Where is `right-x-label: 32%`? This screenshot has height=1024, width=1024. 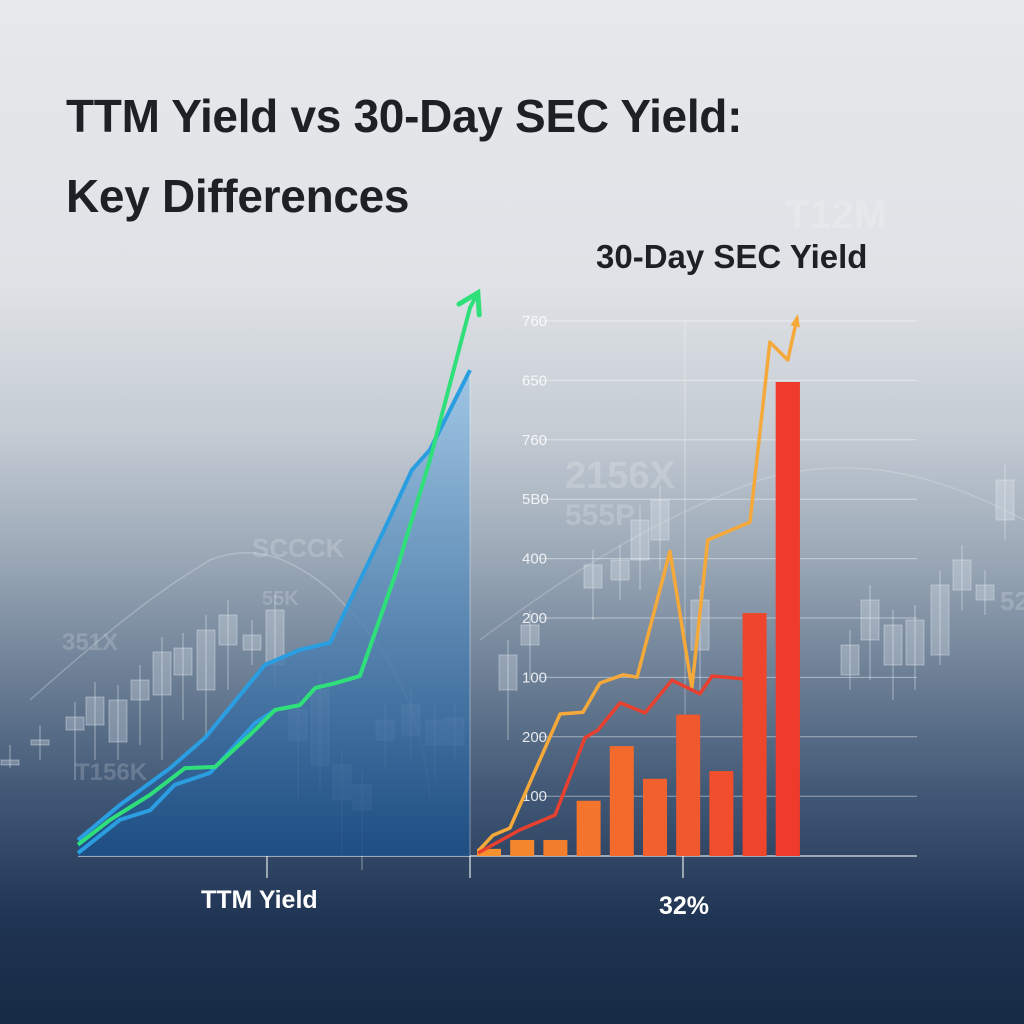 right-x-label: 32% is located at coordinates (684, 906).